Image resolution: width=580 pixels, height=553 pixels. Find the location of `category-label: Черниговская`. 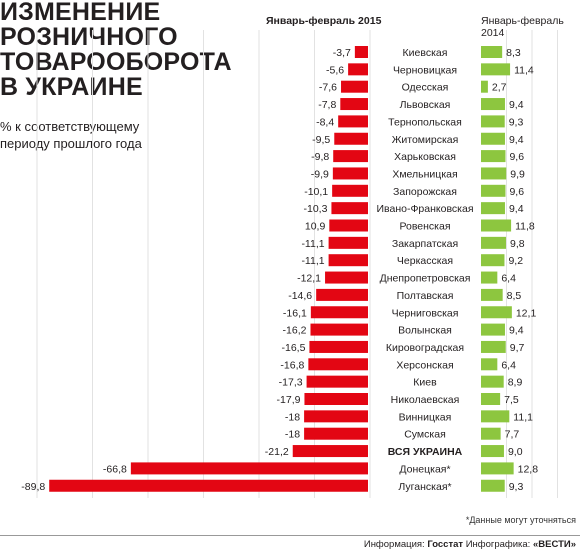

category-label: Черниговская is located at coordinates (425, 313).